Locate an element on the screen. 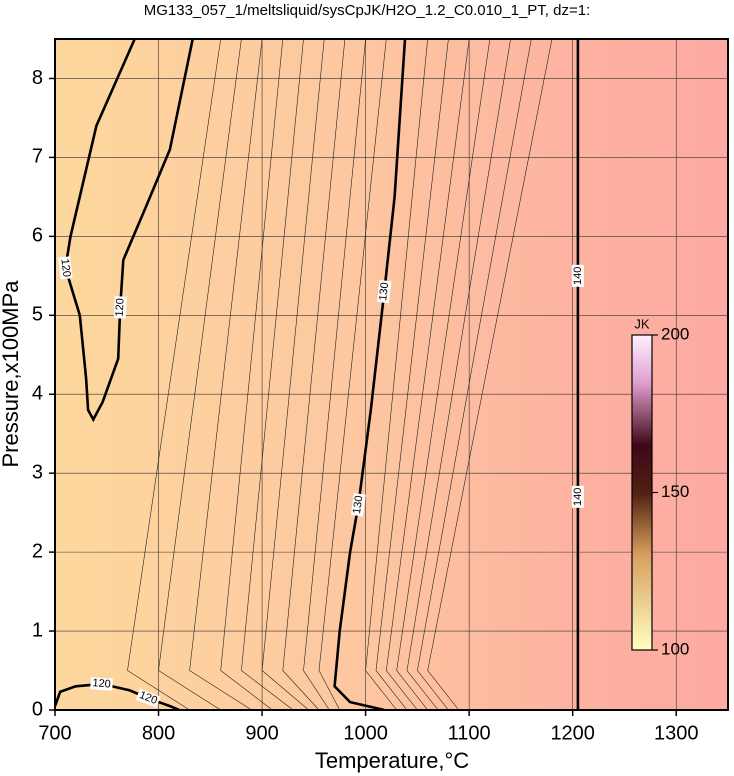 This screenshot has width=734, height=776. y-axis-label: Pressure,x100MPa is located at coordinates (11, 374).